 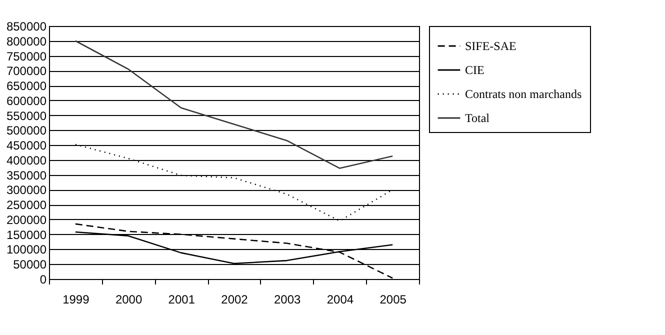 What do you see at coordinates (26, 235) in the screenshot?
I see `y-tick-label: 150000` at bounding box center [26, 235].